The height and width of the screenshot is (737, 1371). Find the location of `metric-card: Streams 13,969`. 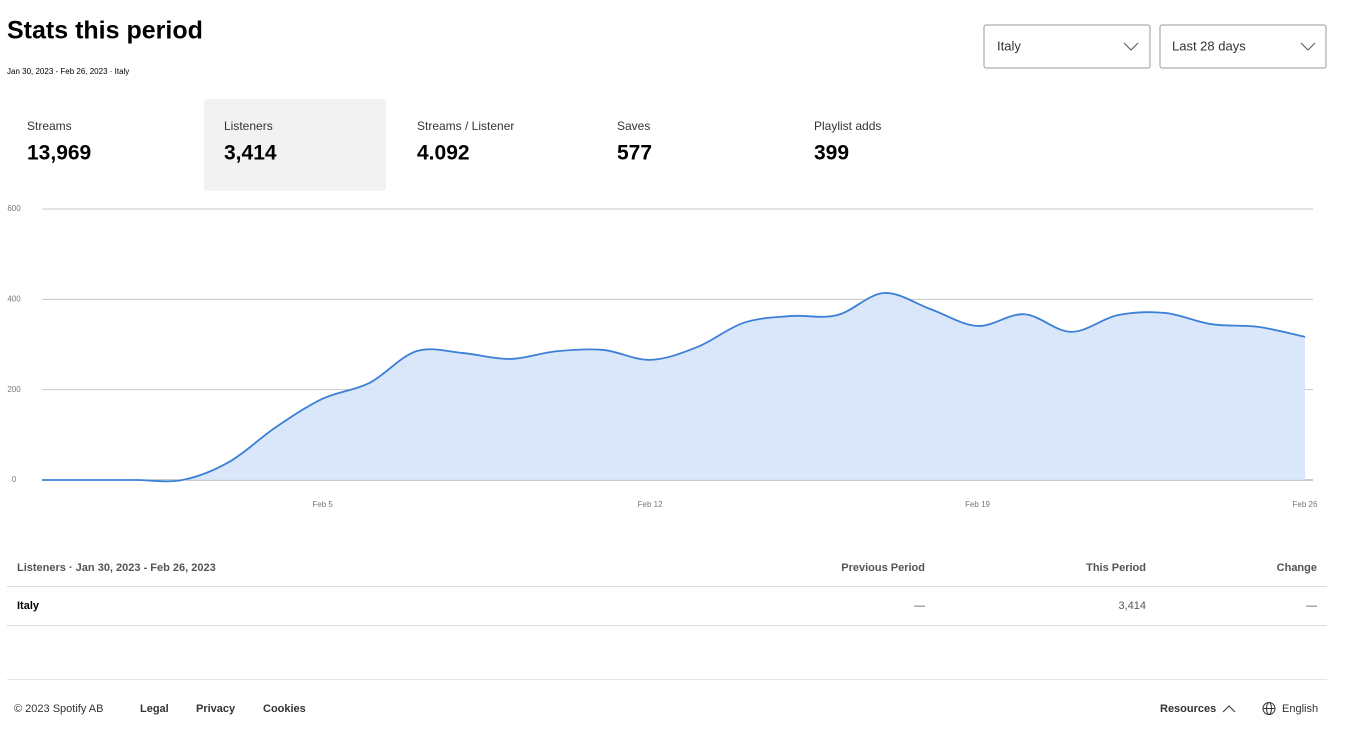

metric-card: Streams 13,969 is located at coordinates (59, 141).